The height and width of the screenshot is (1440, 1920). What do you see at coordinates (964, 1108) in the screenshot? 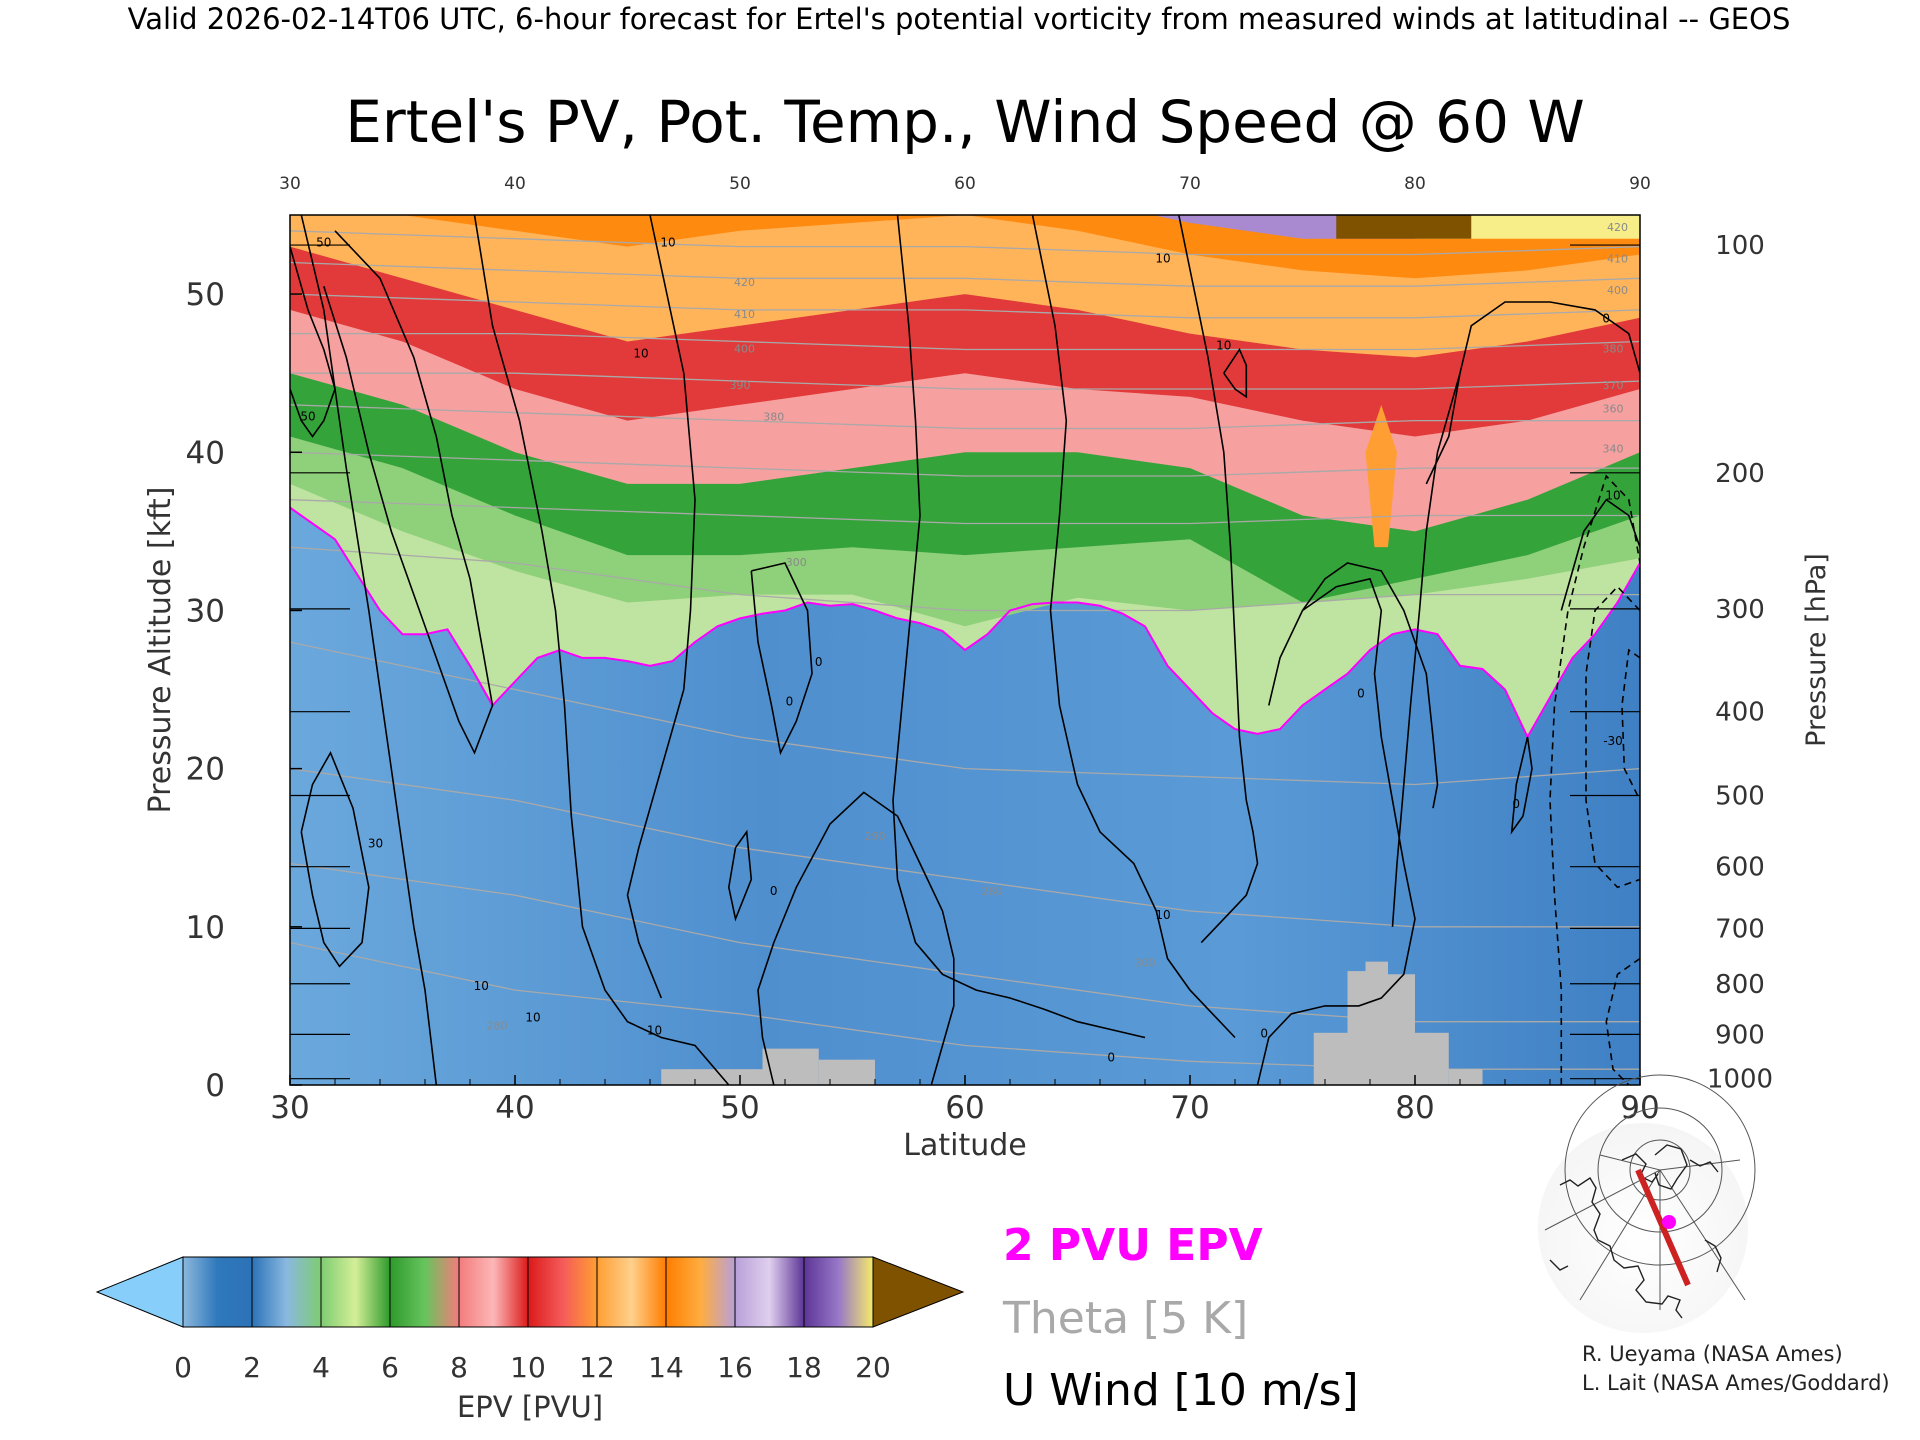
I see `x-tick-label: 60` at bounding box center [964, 1108].